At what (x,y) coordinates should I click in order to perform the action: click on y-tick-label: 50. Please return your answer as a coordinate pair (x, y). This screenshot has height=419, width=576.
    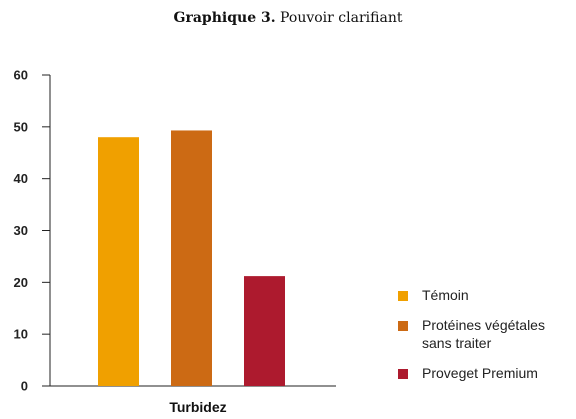
    Looking at the image, I should click on (21, 126).